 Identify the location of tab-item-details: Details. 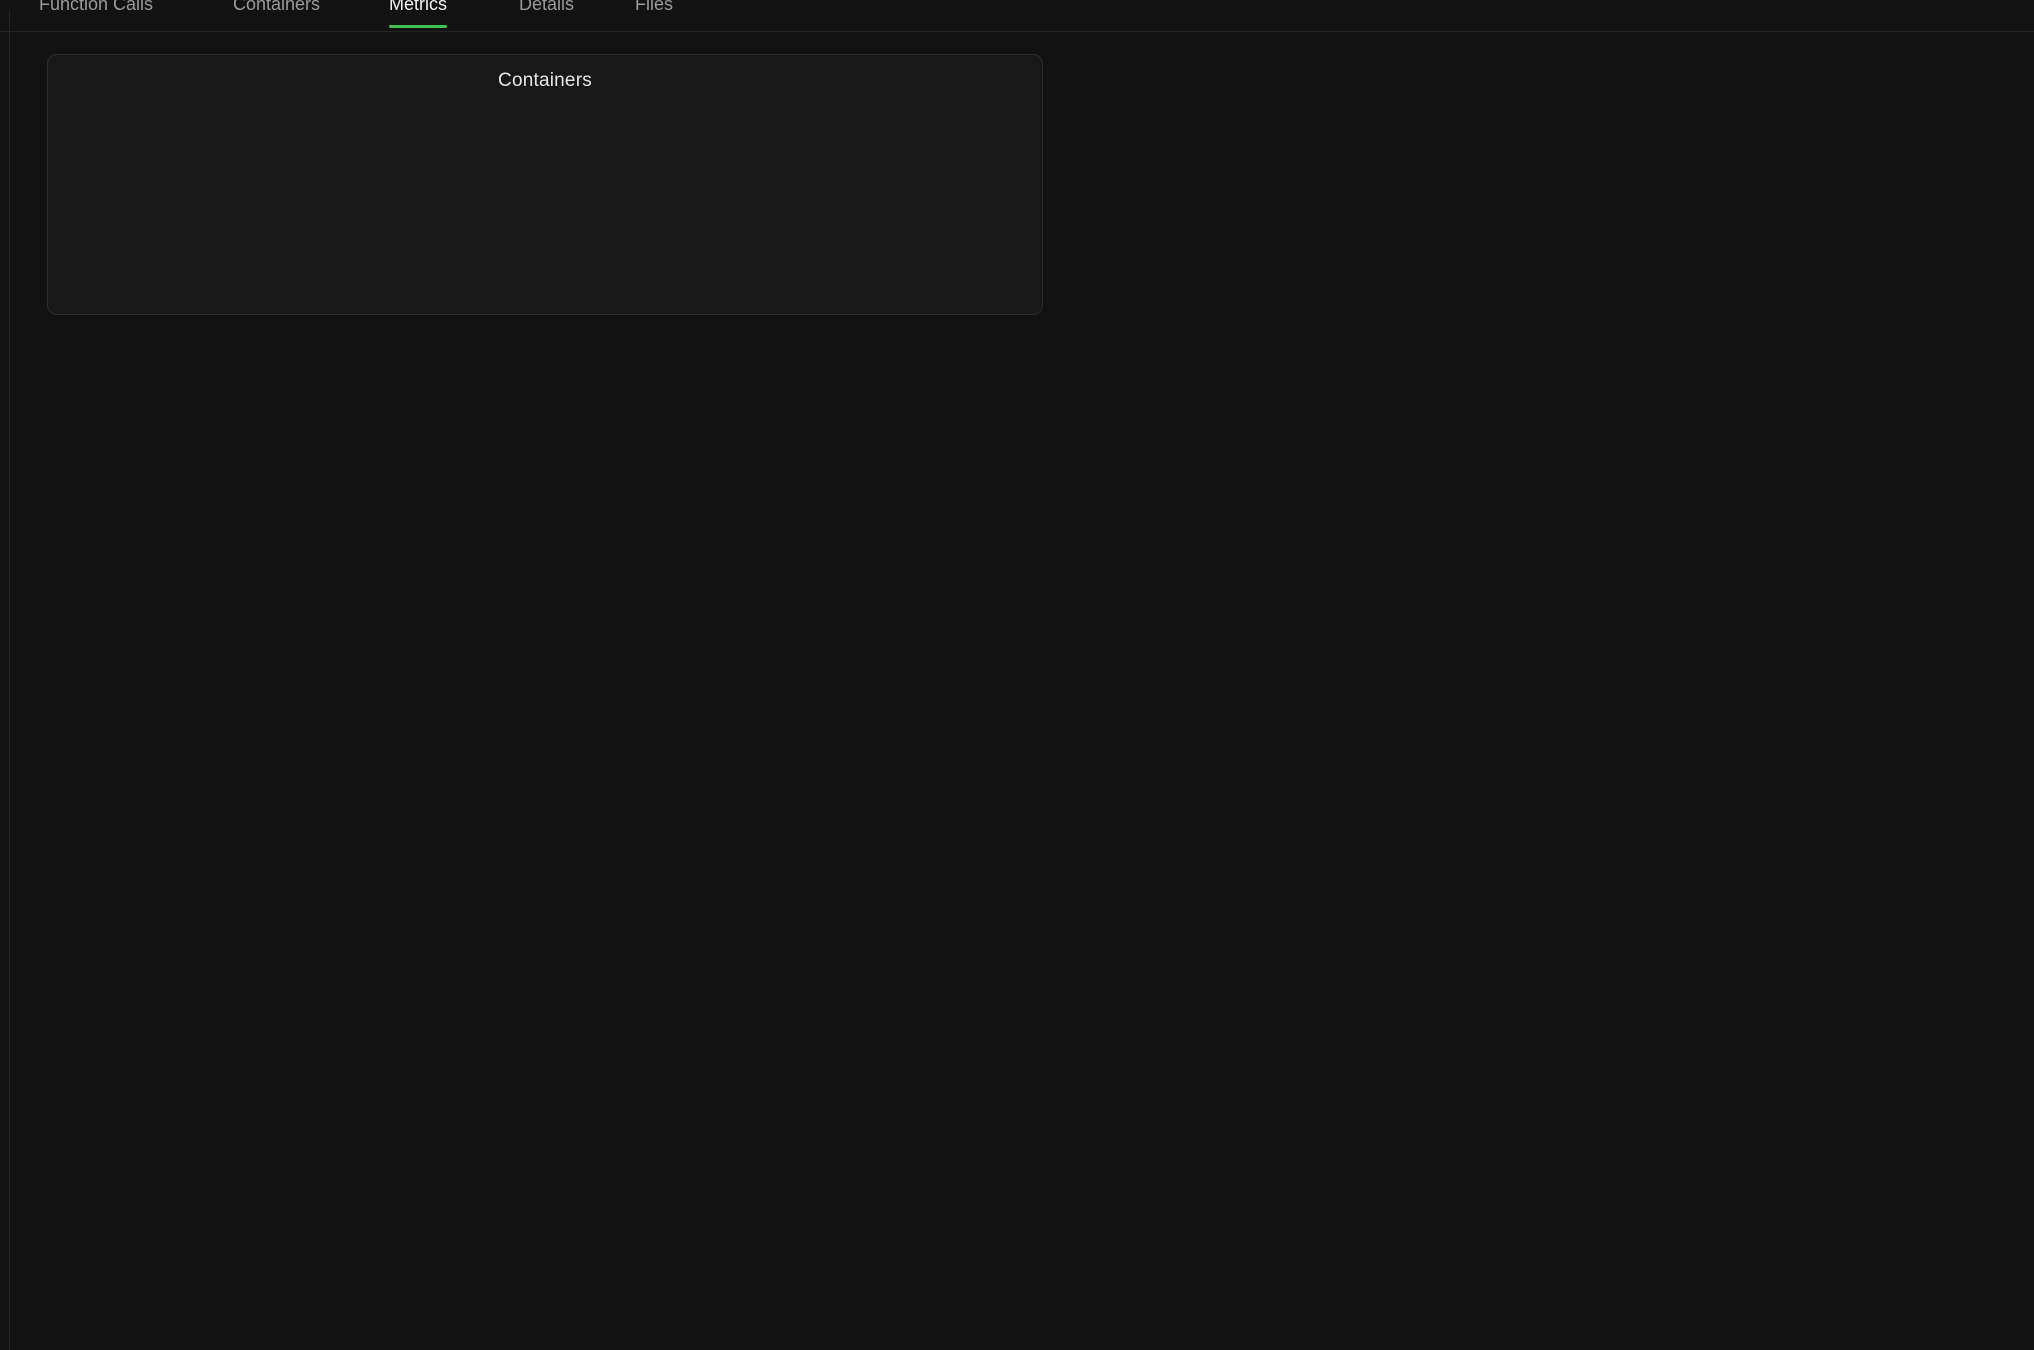
(546, 7).